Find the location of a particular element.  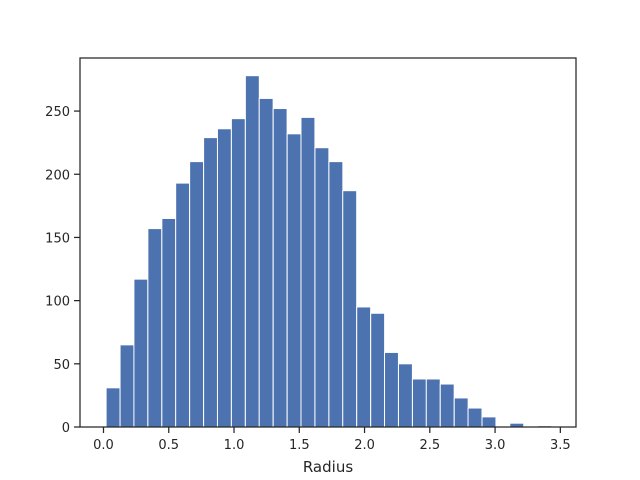

y-tick-label-3: 150 is located at coordinates (57, 238).